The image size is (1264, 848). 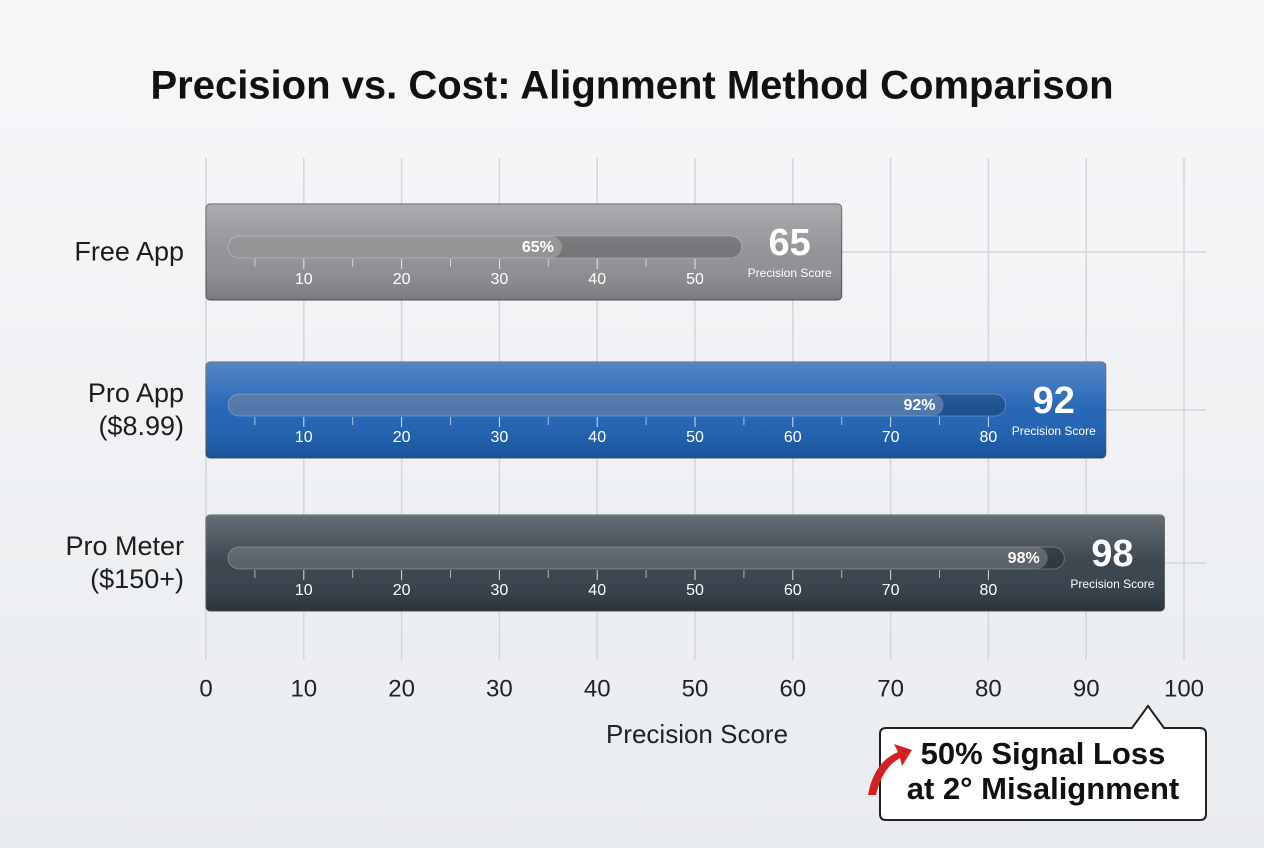 I want to click on value-label: 65, so click(x=790, y=243).